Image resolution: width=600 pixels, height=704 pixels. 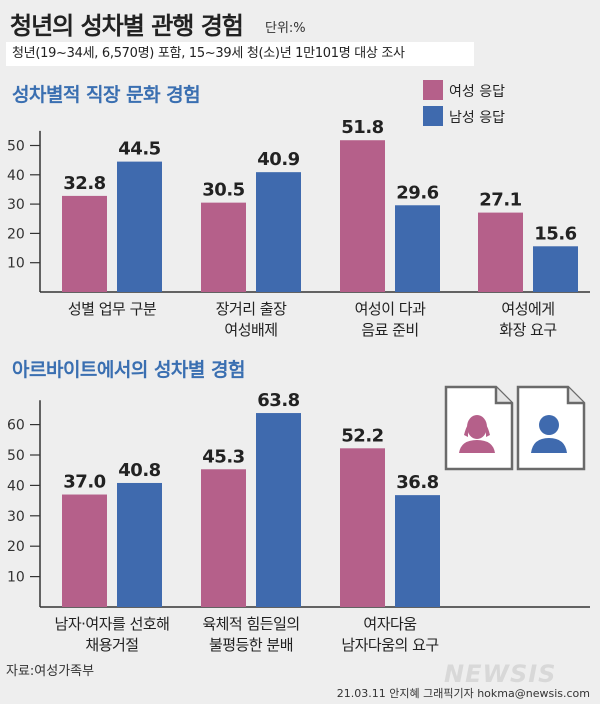 I want to click on male-document-icon, so click(x=551, y=428).